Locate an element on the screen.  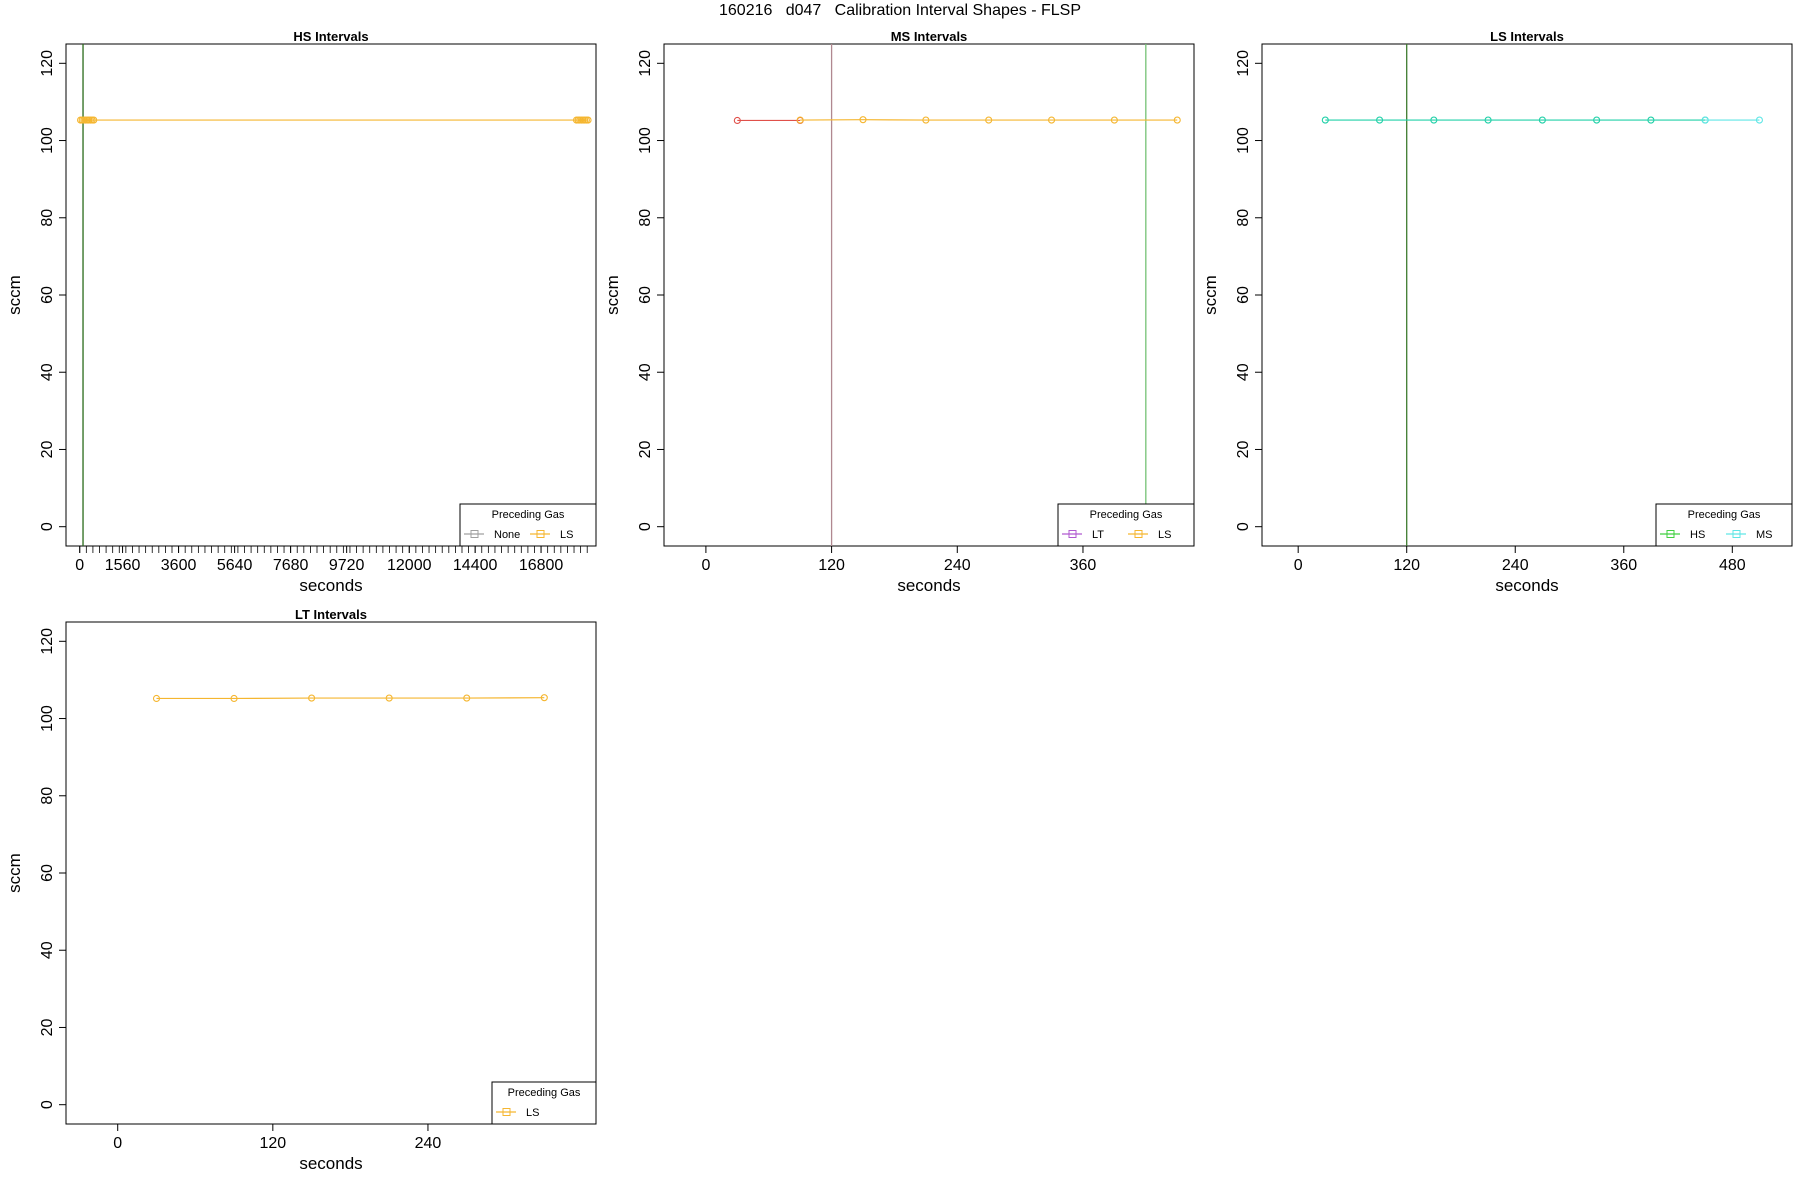
lt-ytick-label: 60 is located at coordinates (47, 873).